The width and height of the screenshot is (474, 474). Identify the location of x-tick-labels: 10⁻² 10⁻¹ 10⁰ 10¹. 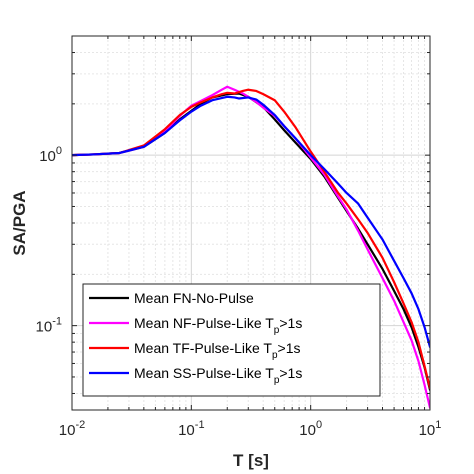
(250, 429).